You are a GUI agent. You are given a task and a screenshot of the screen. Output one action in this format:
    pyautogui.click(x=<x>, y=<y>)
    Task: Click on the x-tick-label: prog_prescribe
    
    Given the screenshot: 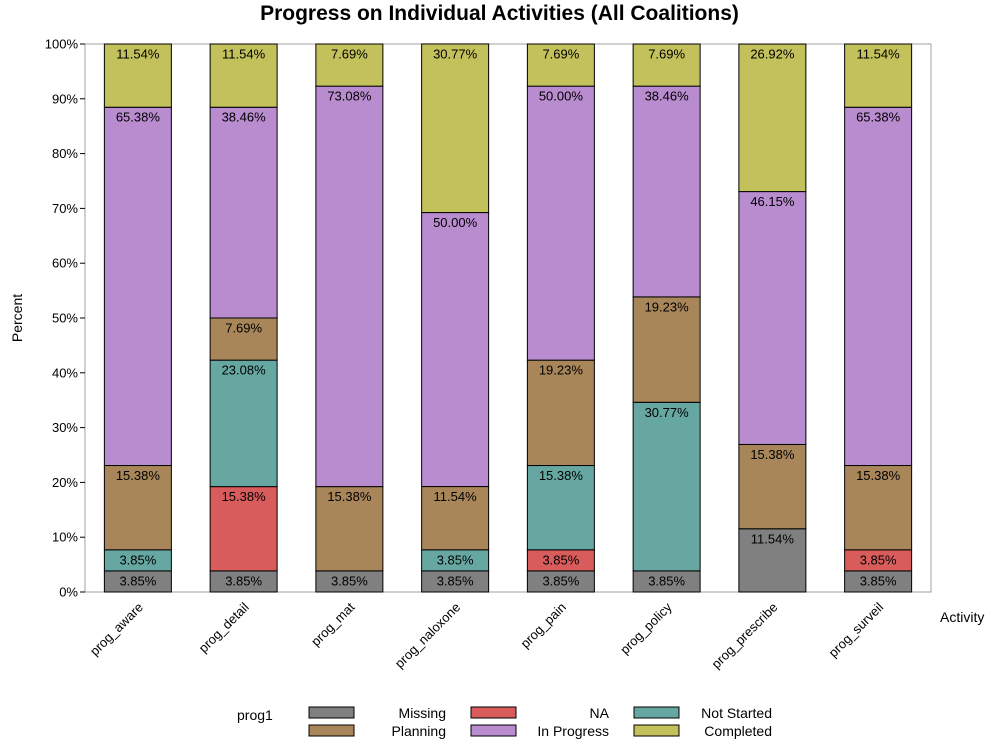 What is the action you would take?
    pyautogui.click(x=745, y=636)
    